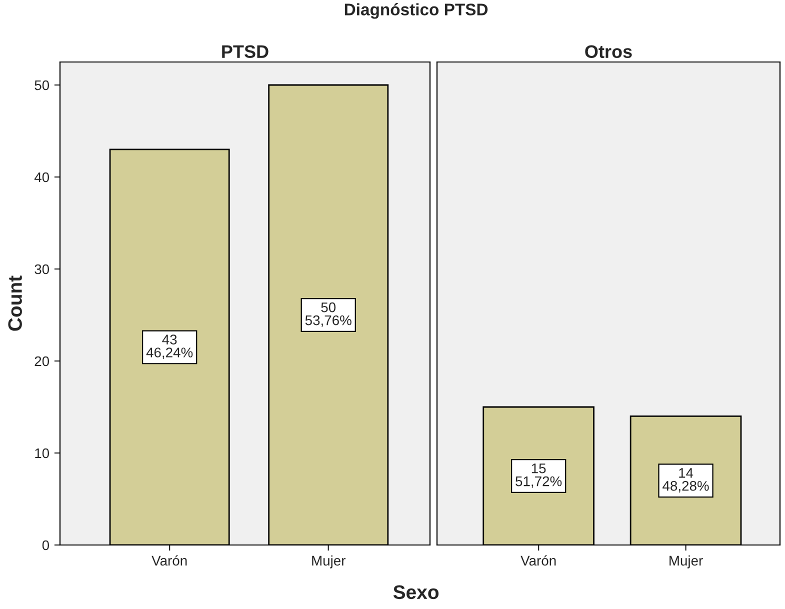 The height and width of the screenshot is (609, 785). Describe the element at coordinates (42, 177) in the screenshot. I see `y-tick-label: 40` at that location.